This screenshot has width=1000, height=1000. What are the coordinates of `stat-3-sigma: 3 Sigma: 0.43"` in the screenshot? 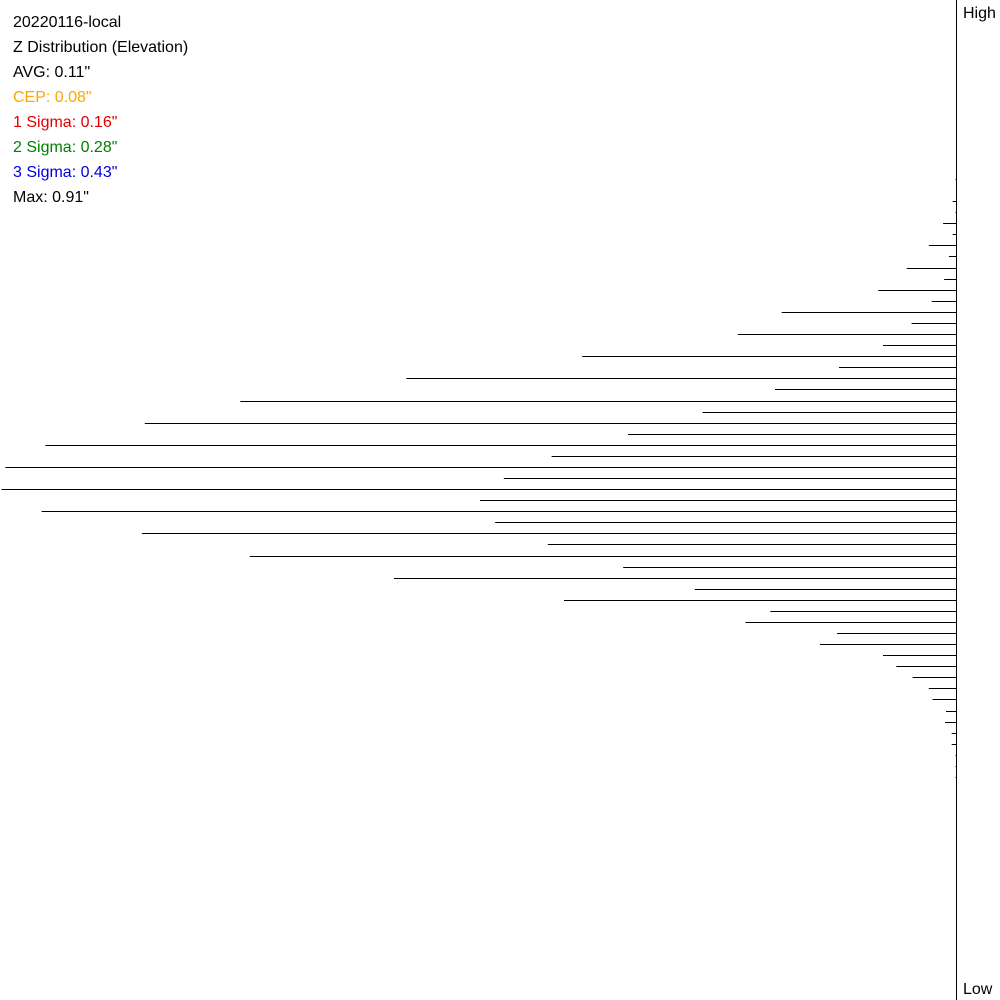 It's located at (65, 172).